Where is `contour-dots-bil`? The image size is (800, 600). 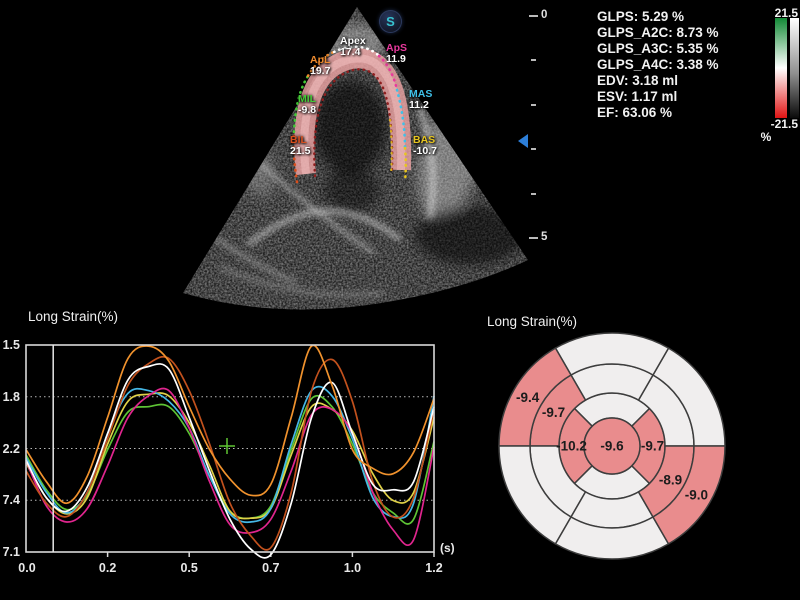 contour-dots-bil is located at coordinates (295, 157).